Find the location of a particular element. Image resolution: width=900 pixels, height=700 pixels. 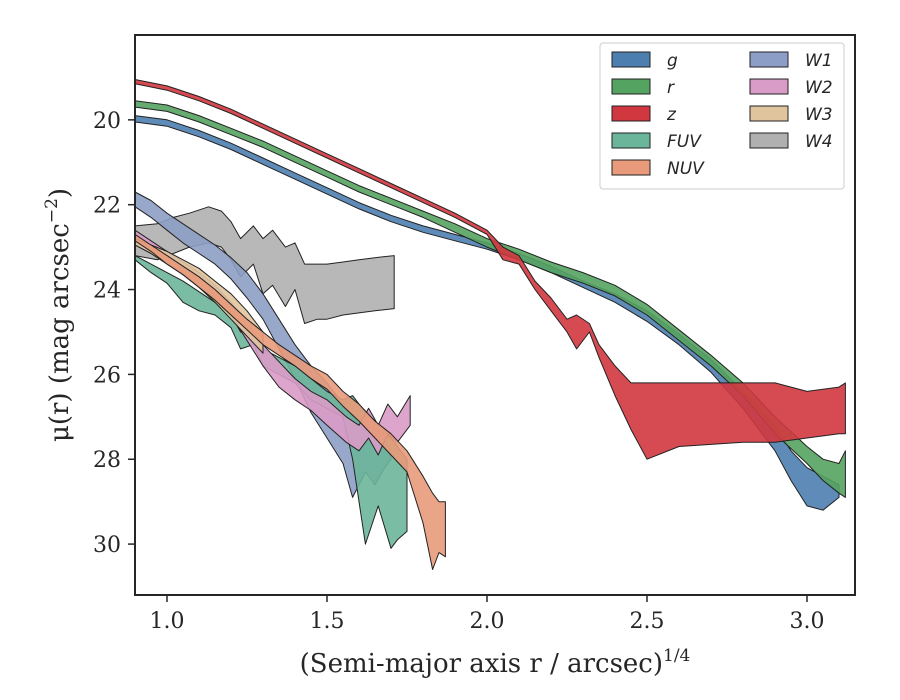

x-axis-label: (Semi-major axis r / arcsec)1/4 is located at coordinates (495, 662).